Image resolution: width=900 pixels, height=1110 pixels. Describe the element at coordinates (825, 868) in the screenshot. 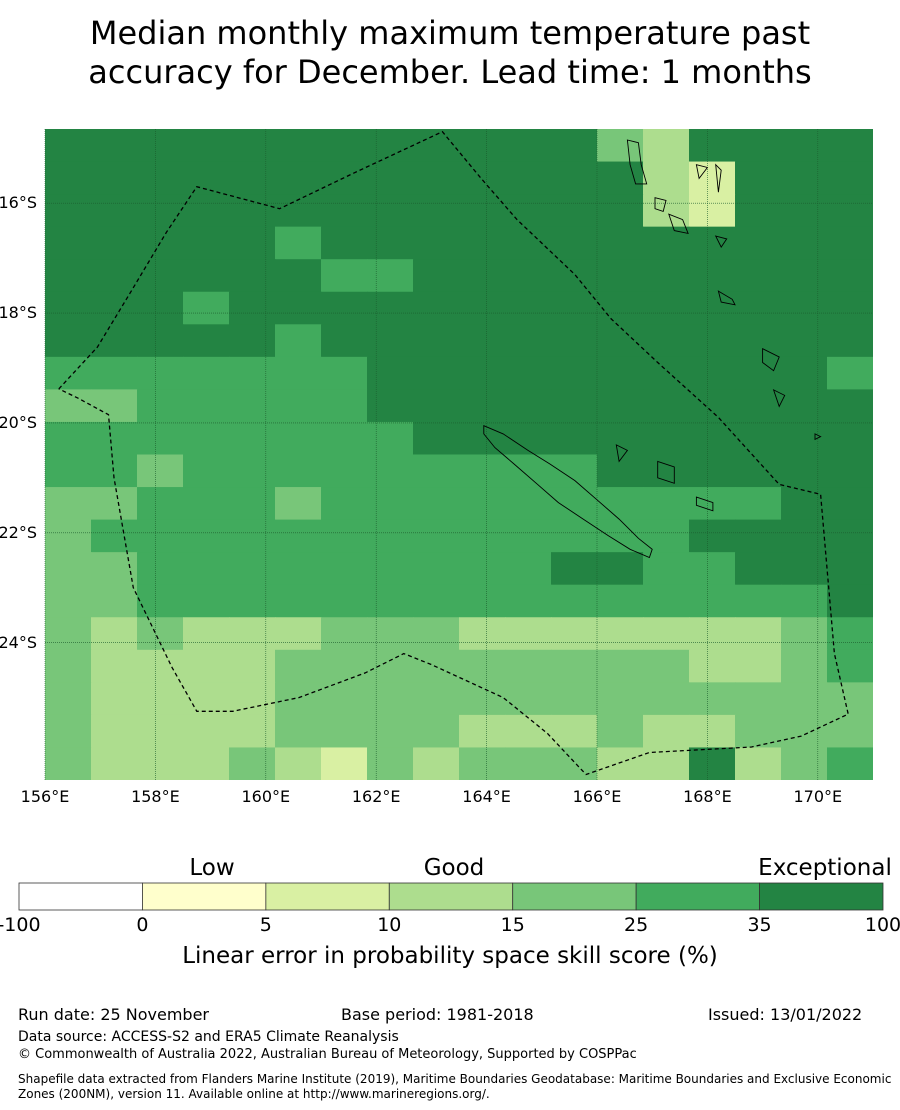

I see `category-label-exceptional: Exceptional` at that location.